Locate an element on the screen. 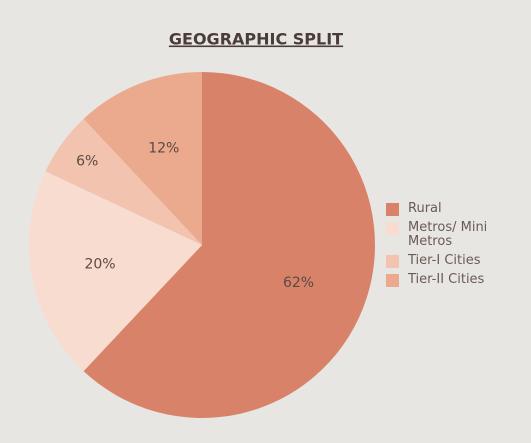 The width and height of the screenshot is (531, 443). data-label: 12% is located at coordinates (163, 148).